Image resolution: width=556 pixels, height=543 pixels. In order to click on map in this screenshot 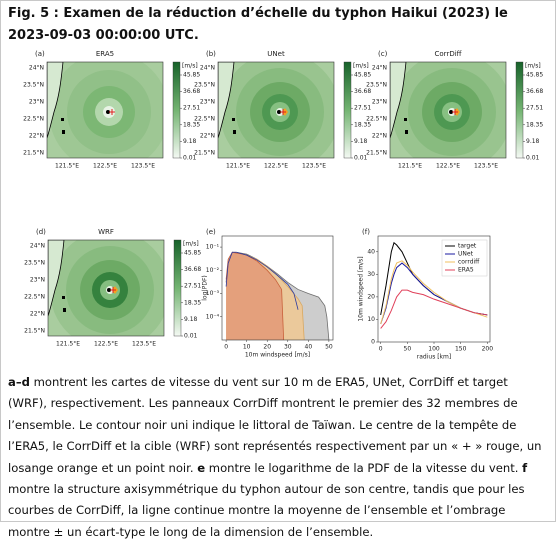, I will do `click(448, 110)`.